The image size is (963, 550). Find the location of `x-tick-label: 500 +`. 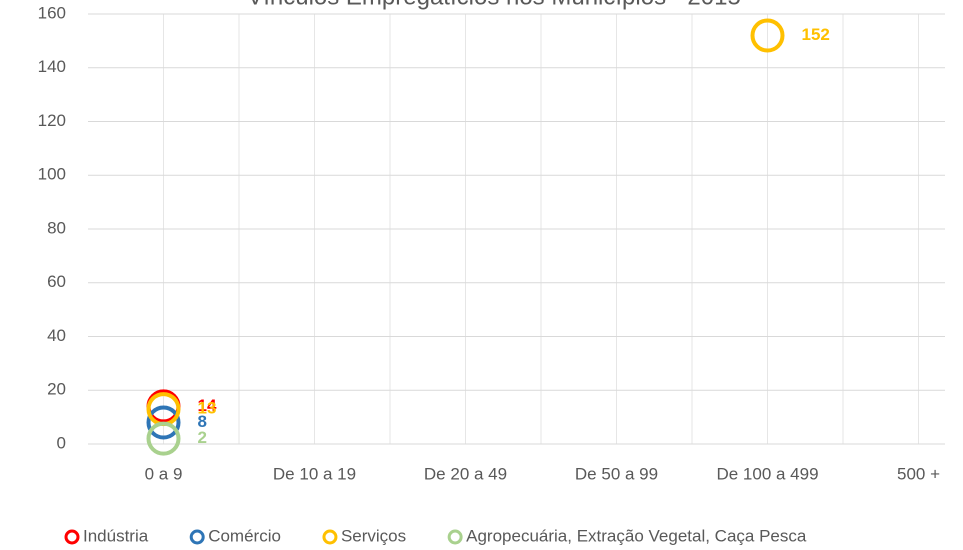

x-tick-label: 500 + is located at coordinates (918, 473).